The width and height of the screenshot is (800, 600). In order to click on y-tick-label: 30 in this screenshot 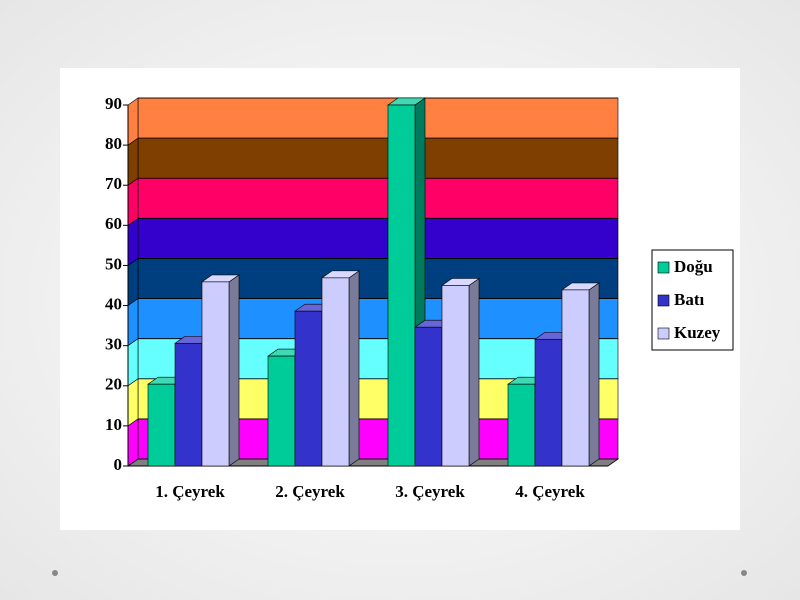, I will do `click(113, 344)`.